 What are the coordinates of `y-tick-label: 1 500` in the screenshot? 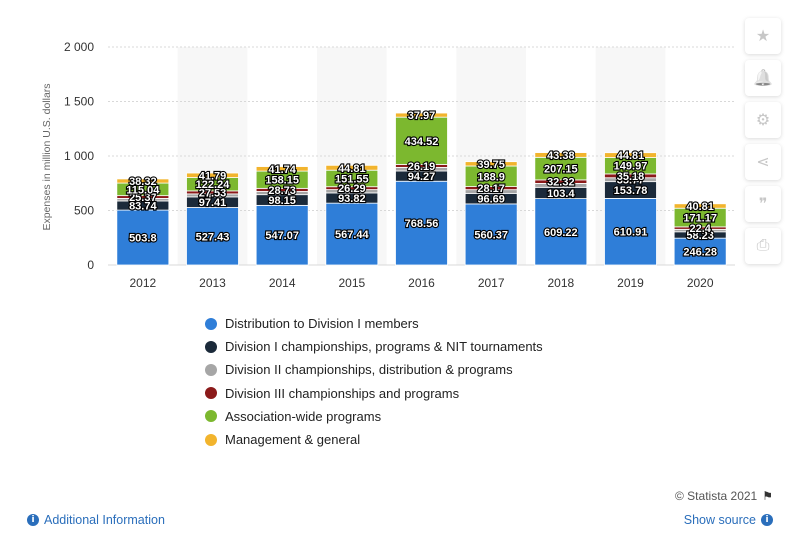 It's located at (79, 102).